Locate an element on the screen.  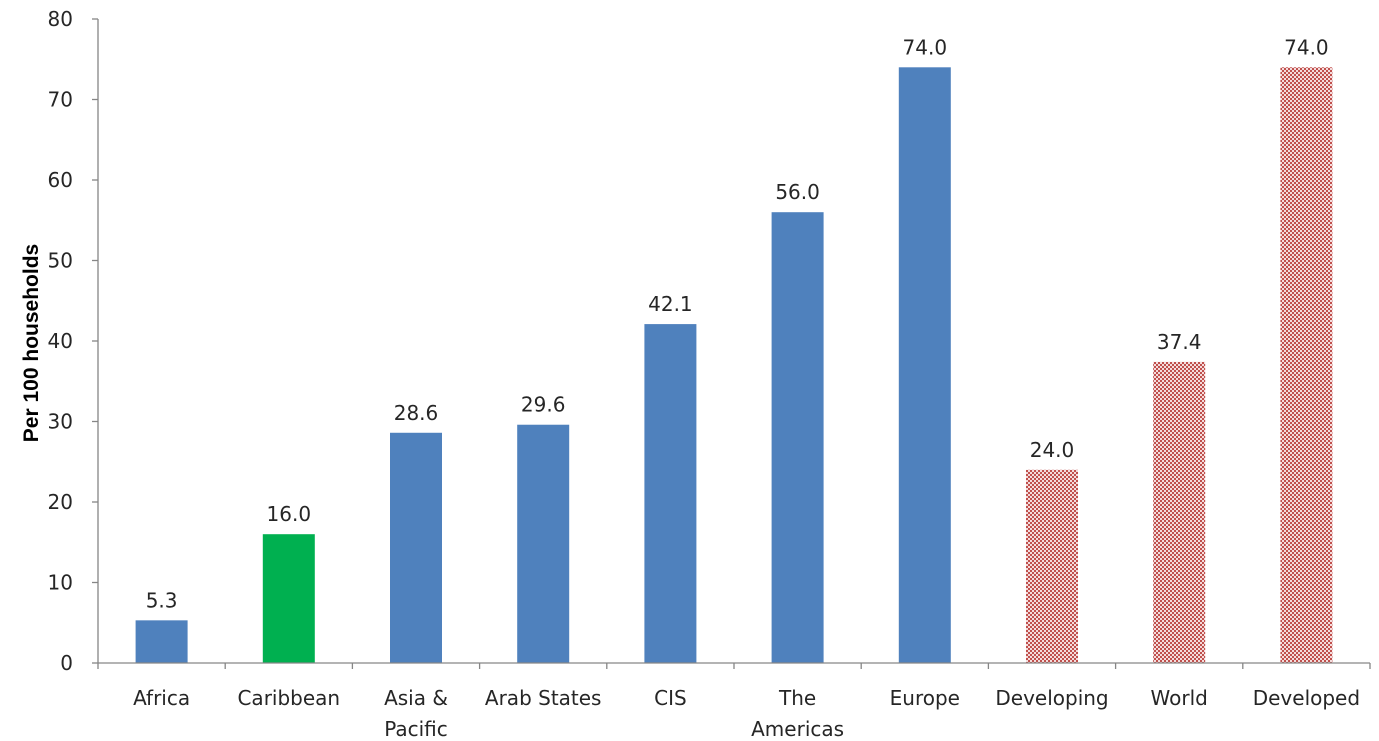
category-label: Arab States is located at coordinates (543, 698).